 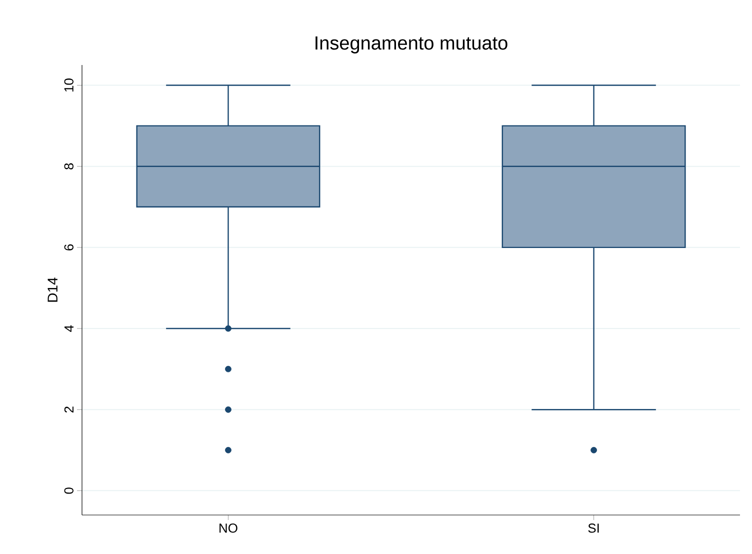 I want to click on y-tick-label: 0, so click(x=69, y=491).